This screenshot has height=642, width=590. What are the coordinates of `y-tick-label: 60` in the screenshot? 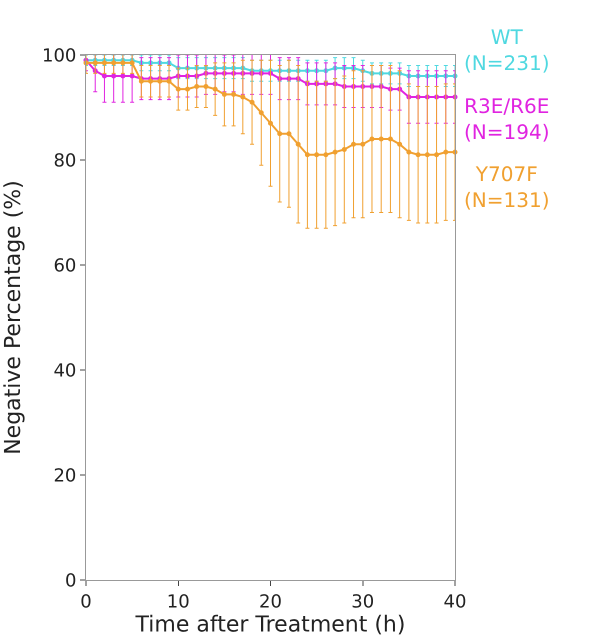 It's located at (64, 265).